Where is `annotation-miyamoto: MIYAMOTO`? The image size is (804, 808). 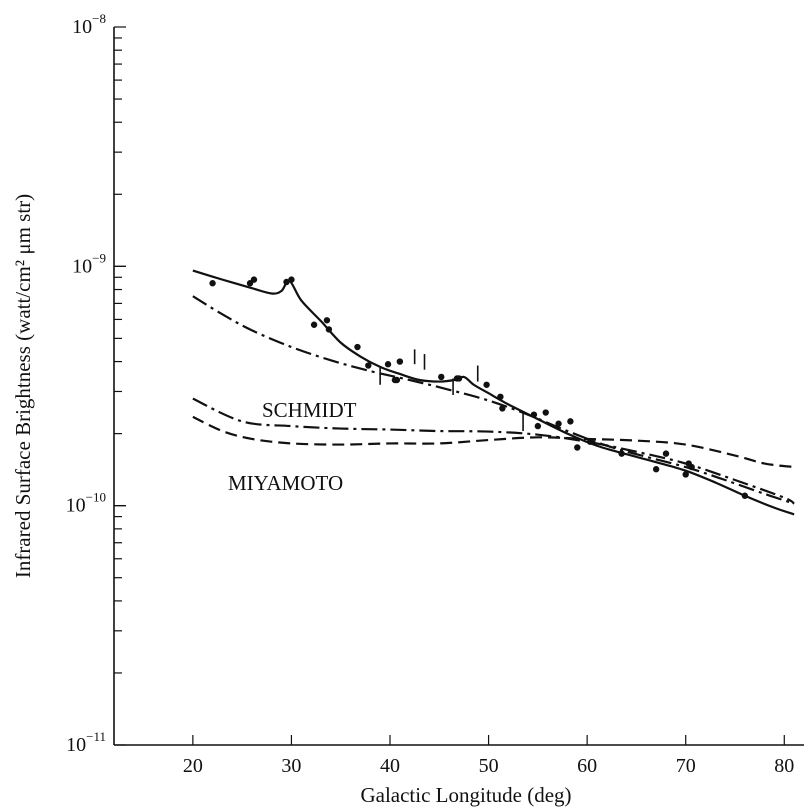 annotation-miyamoto: MIYAMOTO is located at coordinates (285, 483).